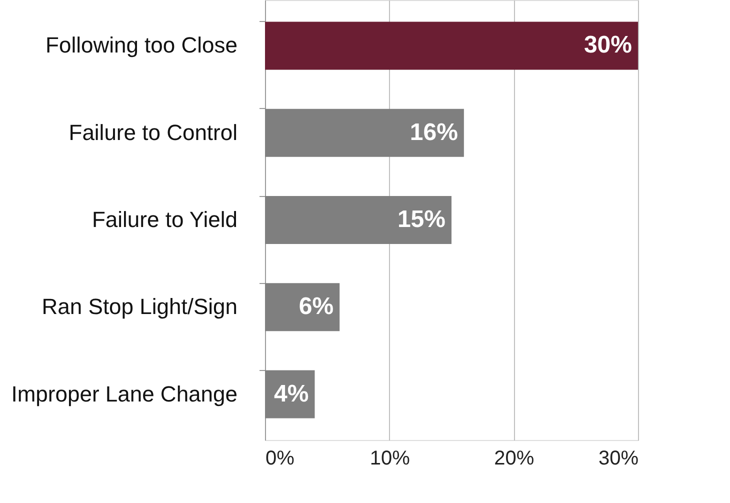 This screenshot has height=503, width=730. I want to click on data-label: 30%, so click(608, 45).